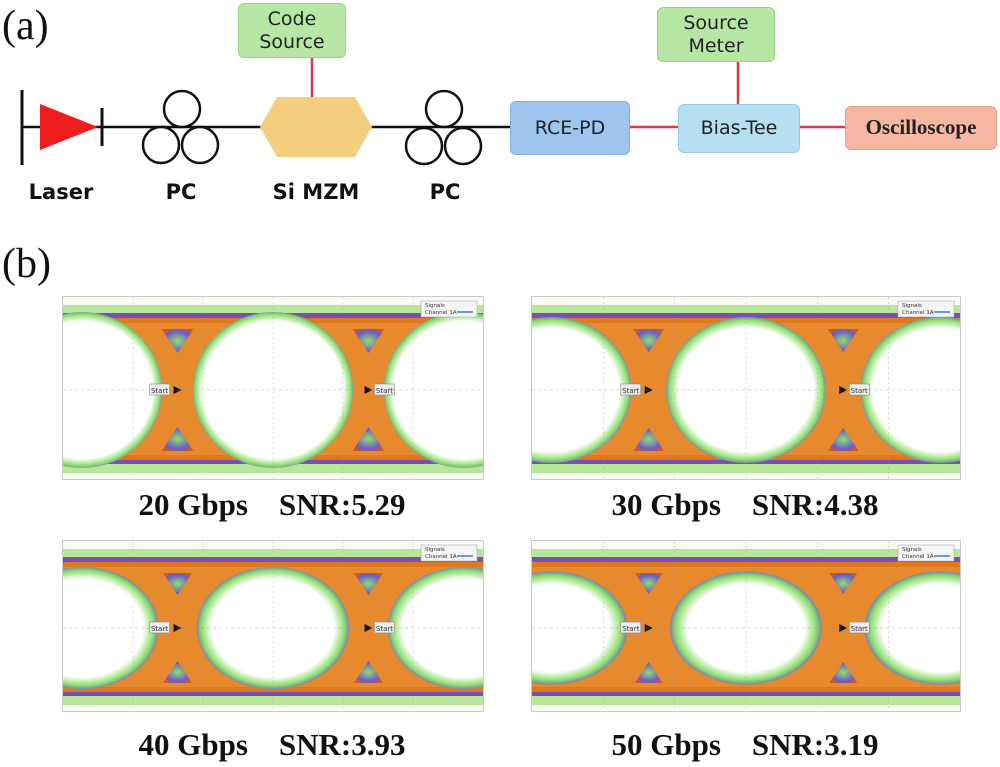 This screenshot has width=1000, height=767. Describe the element at coordinates (316, 127) in the screenshot. I see `mzm-icon` at that location.